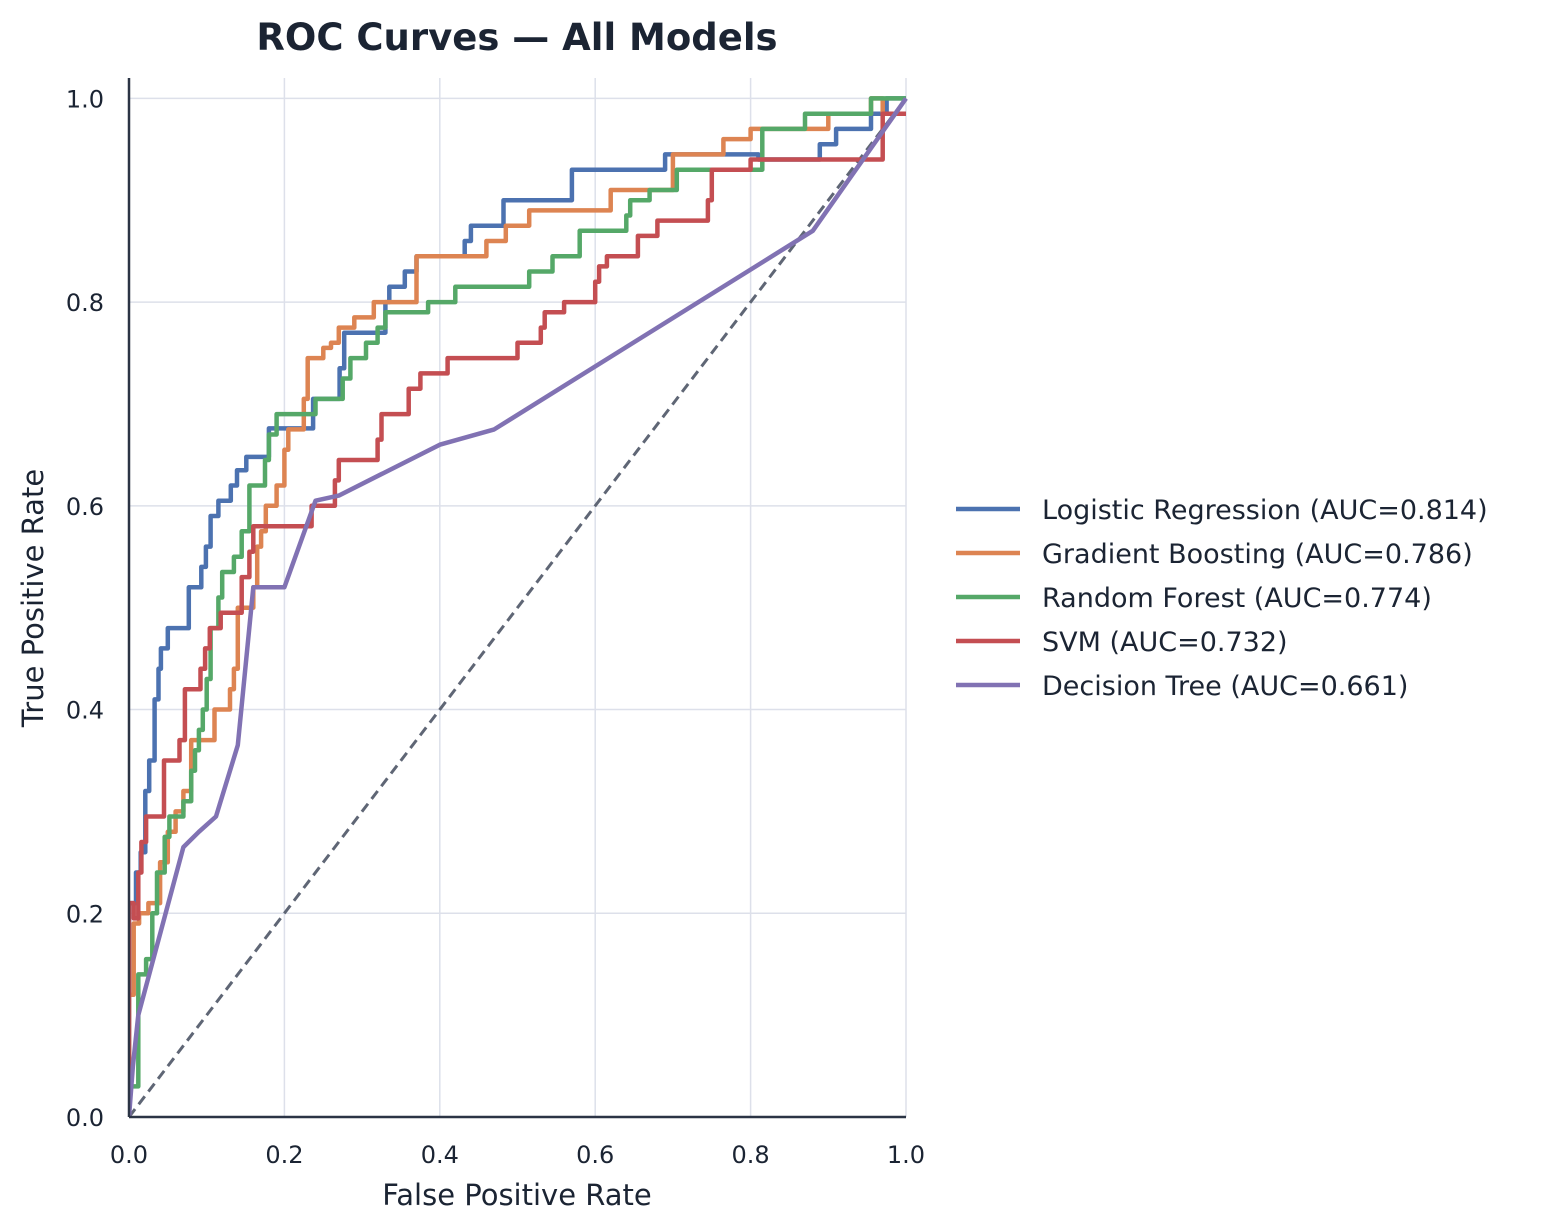  Describe the element at coordinates (517, 1195) in the screenshot. I see `x-axis-label: False Positive Rate` at that location.